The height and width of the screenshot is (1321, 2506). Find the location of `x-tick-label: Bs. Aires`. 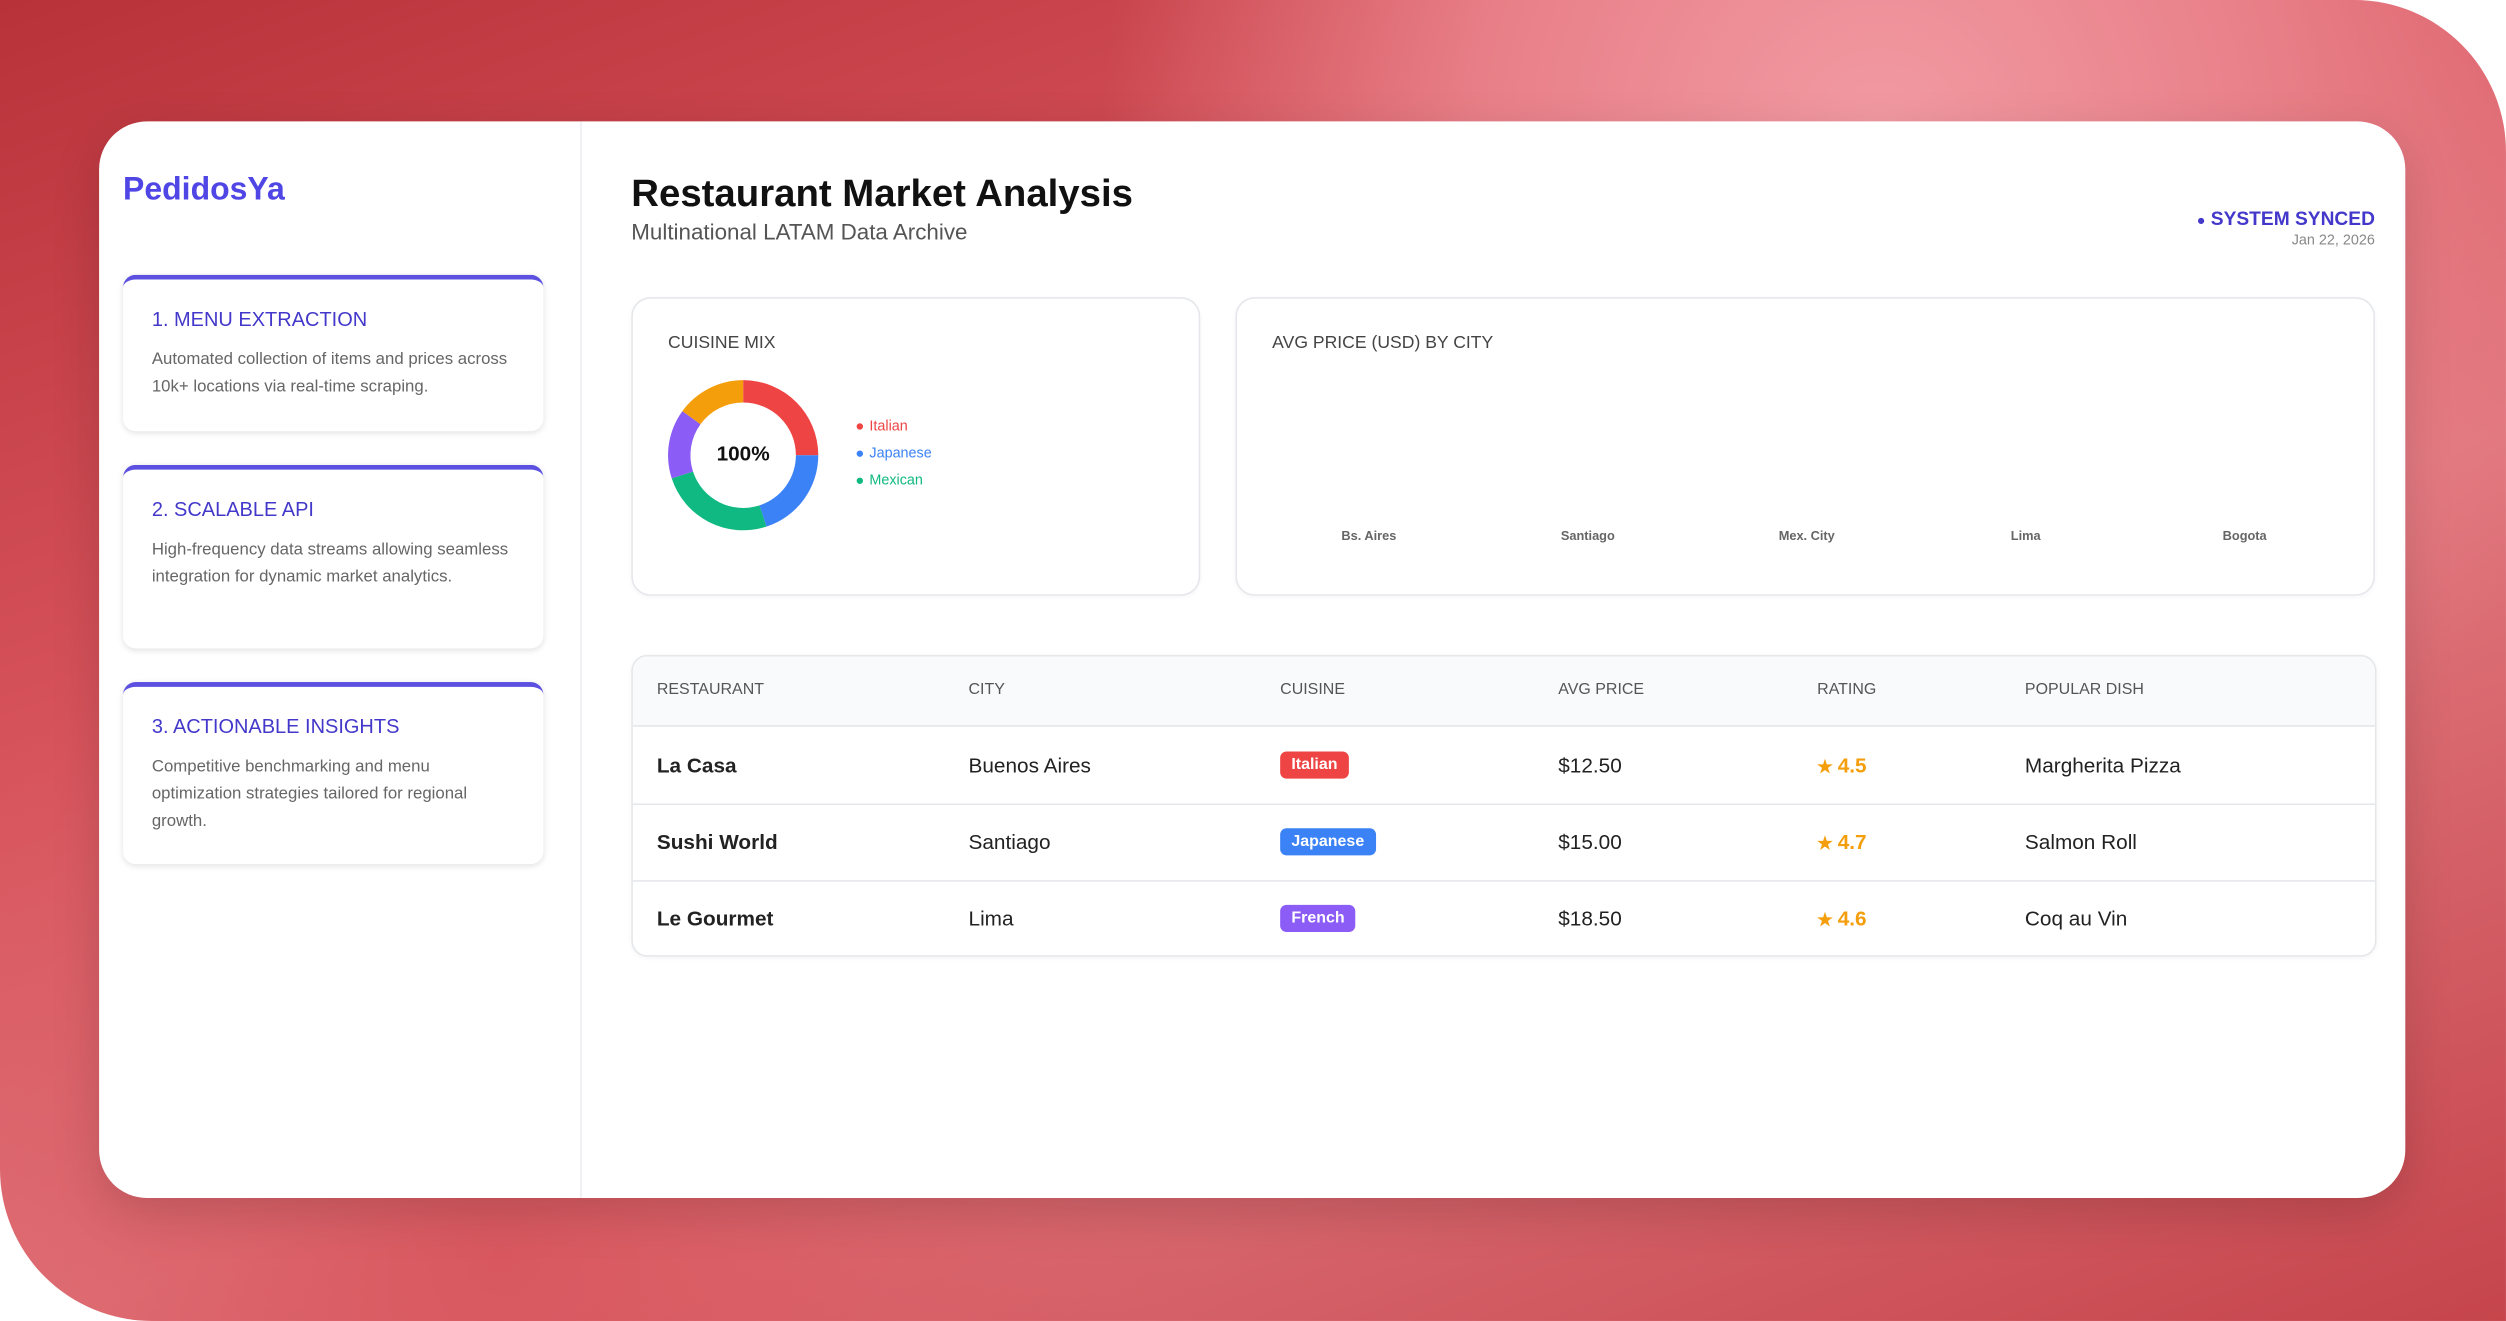

x-tick-label: Bs. Aires is located at coordinates (1368, 535).